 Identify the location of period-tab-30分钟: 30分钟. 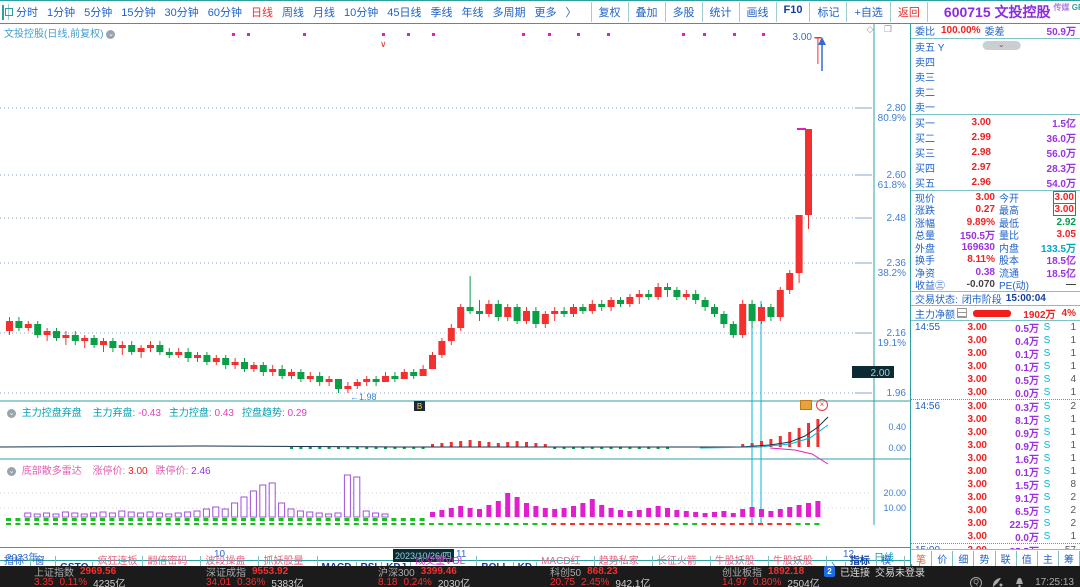
(181, 13).